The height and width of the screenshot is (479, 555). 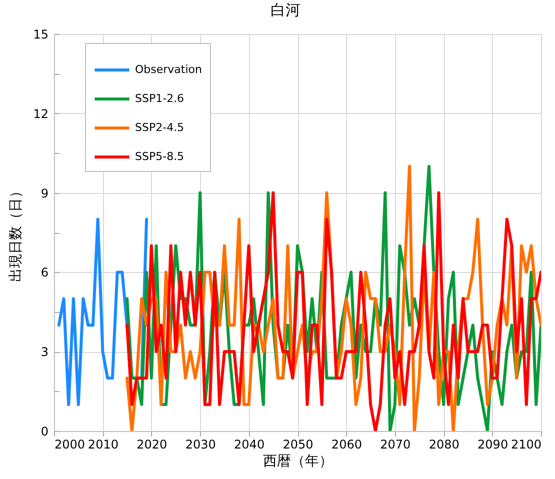 What do you see at coordinates (493, 445) in the screenshot?
I see `x-tick-label: 2090` at bounding box center [493, 445].